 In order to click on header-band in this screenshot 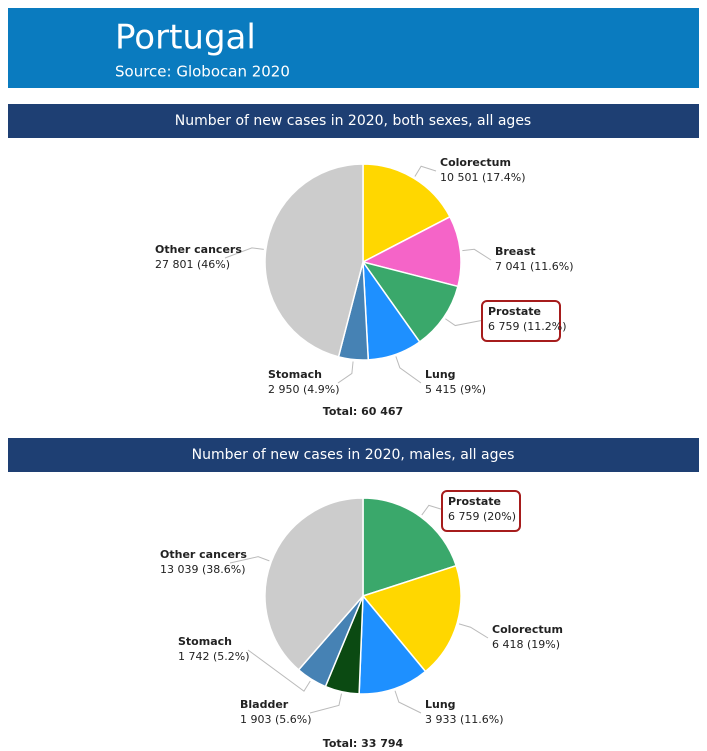, I will do `click(353, 48)`.